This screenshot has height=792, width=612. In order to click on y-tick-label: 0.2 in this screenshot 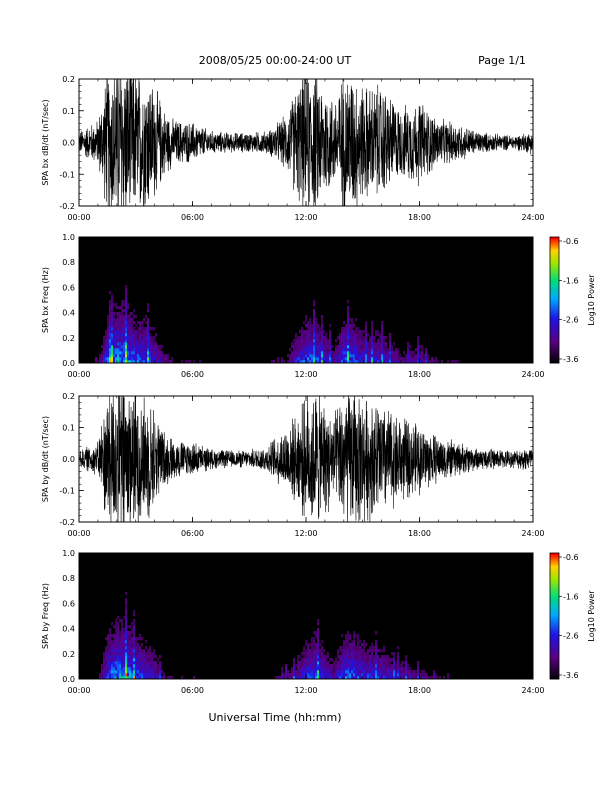, I will do `click(68, 338)`.